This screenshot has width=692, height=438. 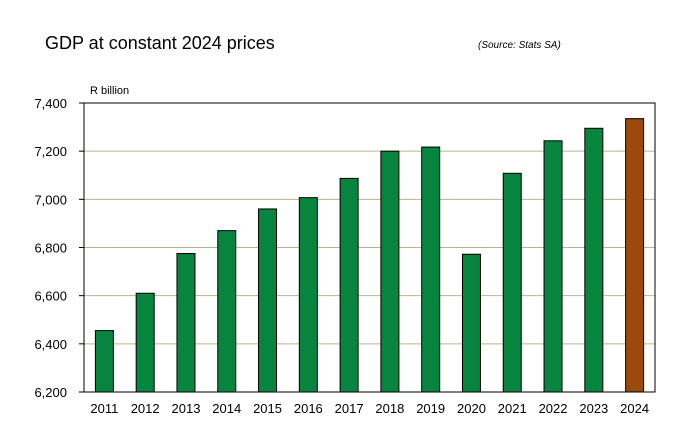 What do you see at coordinates (145, 408) in the screenshot?
I see `x-tick-label: 2012` at bounding box center [145, 408].